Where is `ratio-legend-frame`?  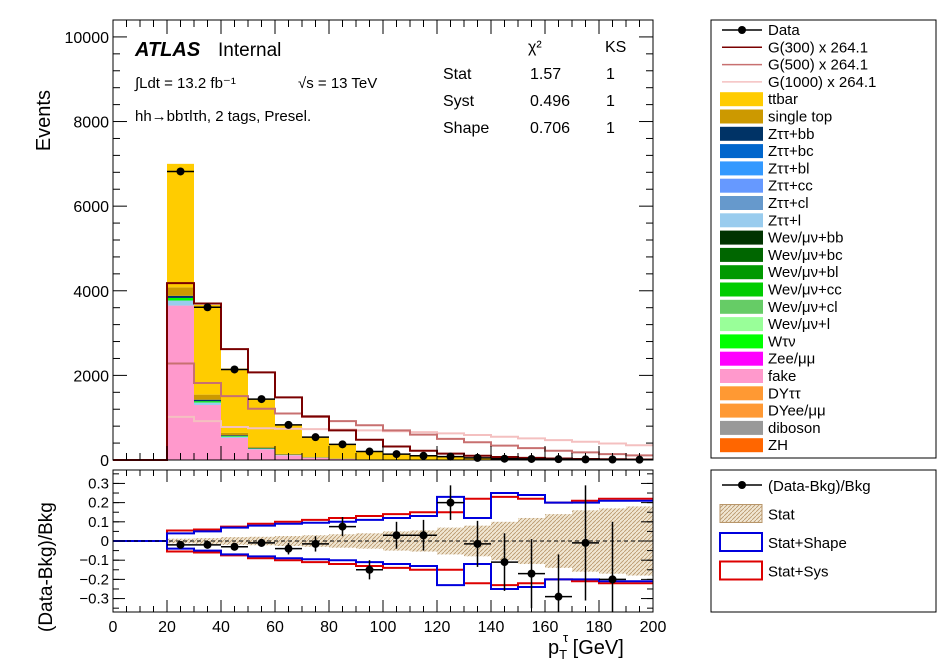 ratio-legend-frame is located at coordinates (823, 541).